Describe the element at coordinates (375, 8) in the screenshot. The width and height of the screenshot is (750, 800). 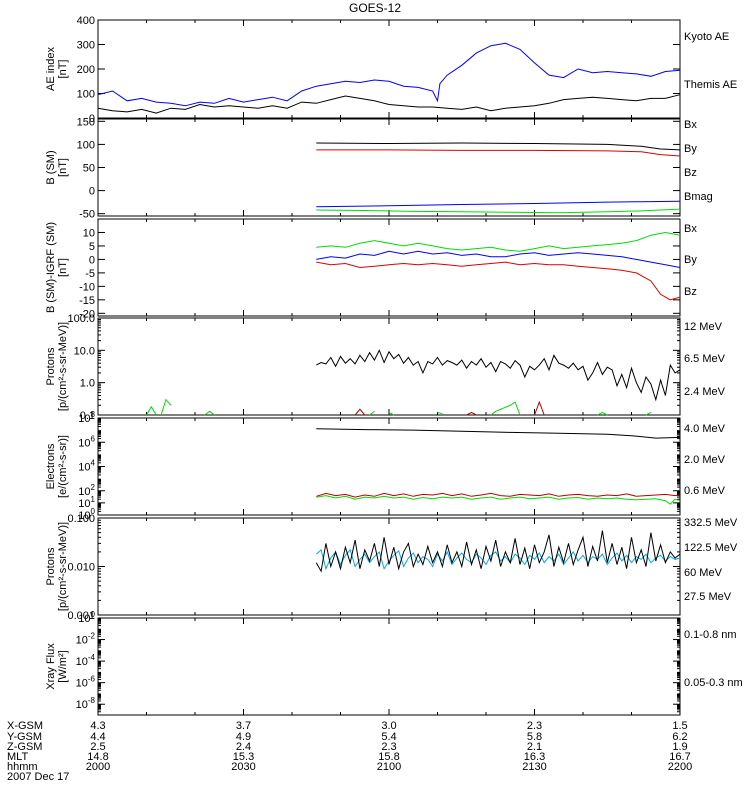
I see `chart-title: GOES-12` at that location.